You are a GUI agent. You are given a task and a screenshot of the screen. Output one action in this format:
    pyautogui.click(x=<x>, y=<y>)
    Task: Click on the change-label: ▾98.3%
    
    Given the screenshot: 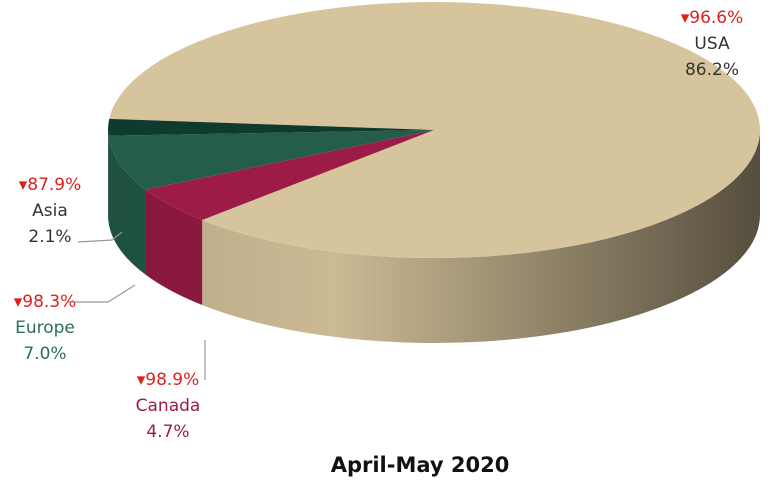 What is the action you would take?
    pyautogui.click(x=45, y=302)
    